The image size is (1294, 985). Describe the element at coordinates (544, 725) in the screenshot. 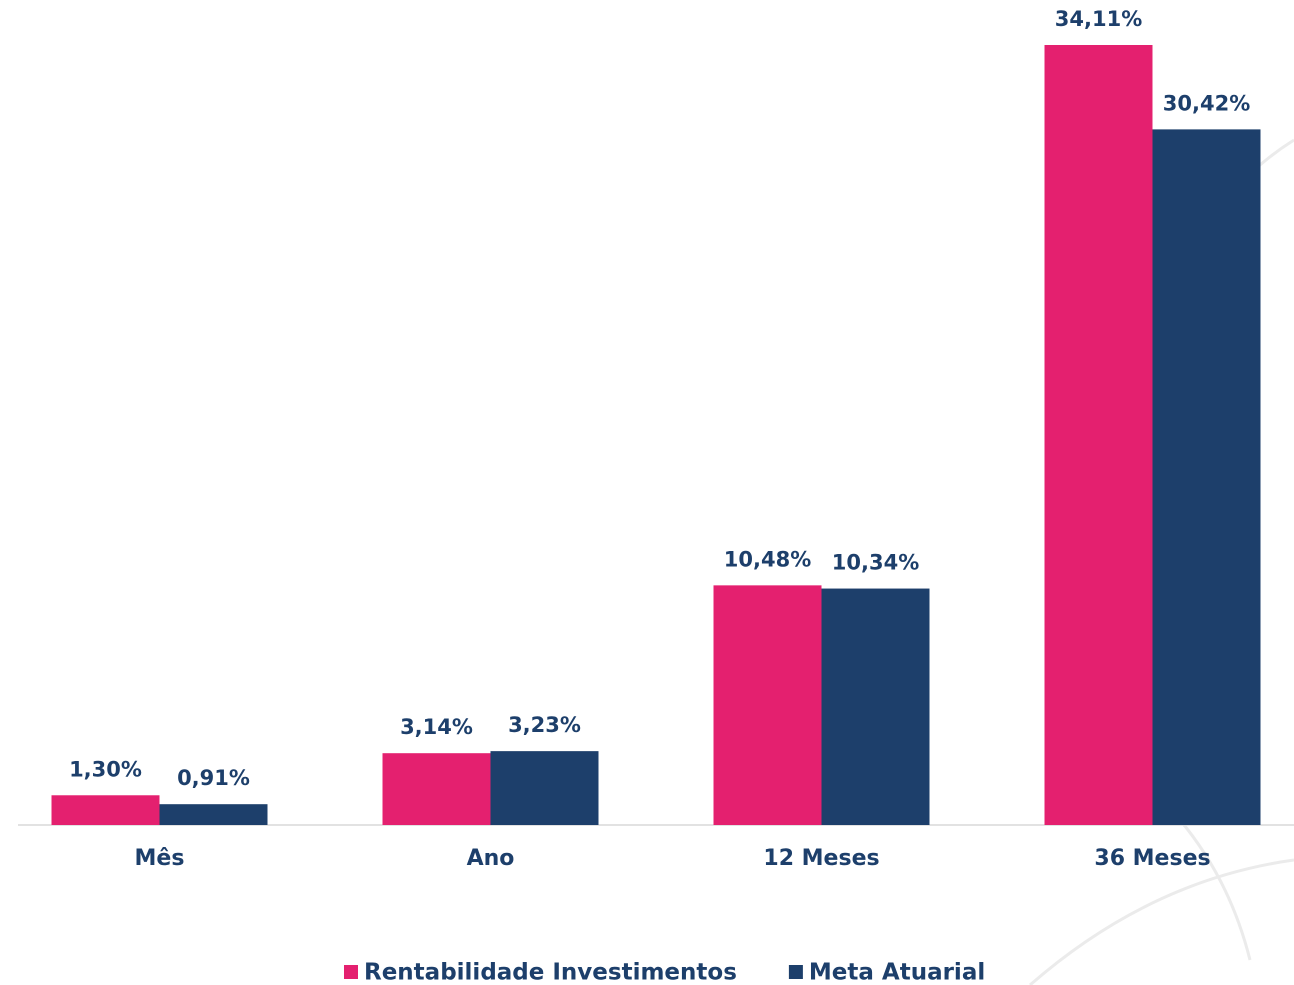

I see `value-label: 3,23%` at that location.